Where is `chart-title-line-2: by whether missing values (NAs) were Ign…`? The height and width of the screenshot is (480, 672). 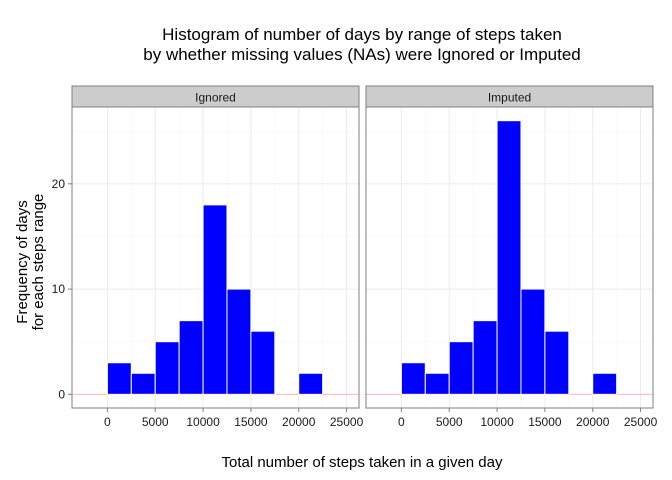 chart-title-line-2: by whether missing values (NAs) were Ign… is located at coordinates (361, 54).